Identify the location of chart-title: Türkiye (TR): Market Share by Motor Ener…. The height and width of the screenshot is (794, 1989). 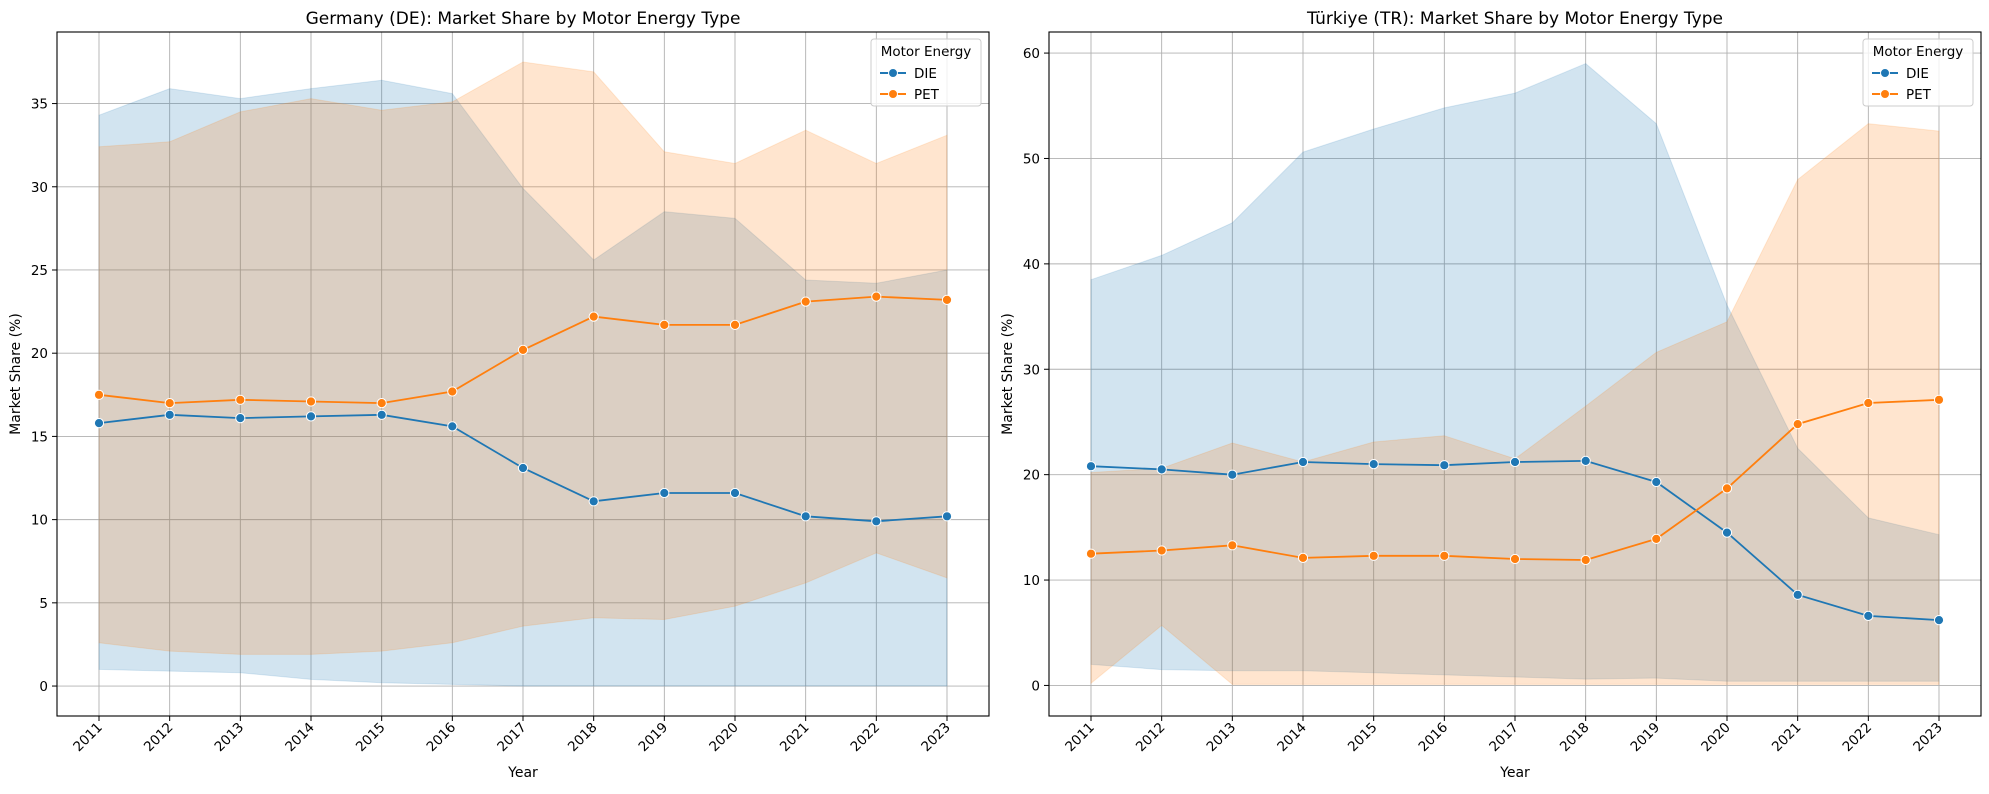
(1514, 19).